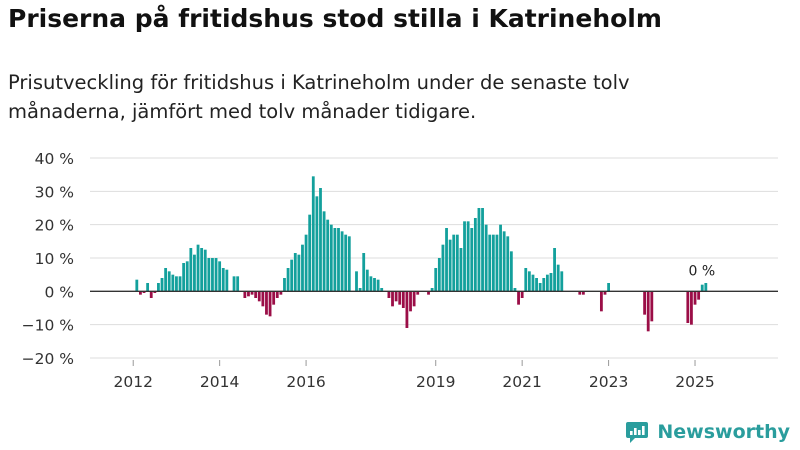  I want to click on x-tick-label: 2025, so click(694, 382).